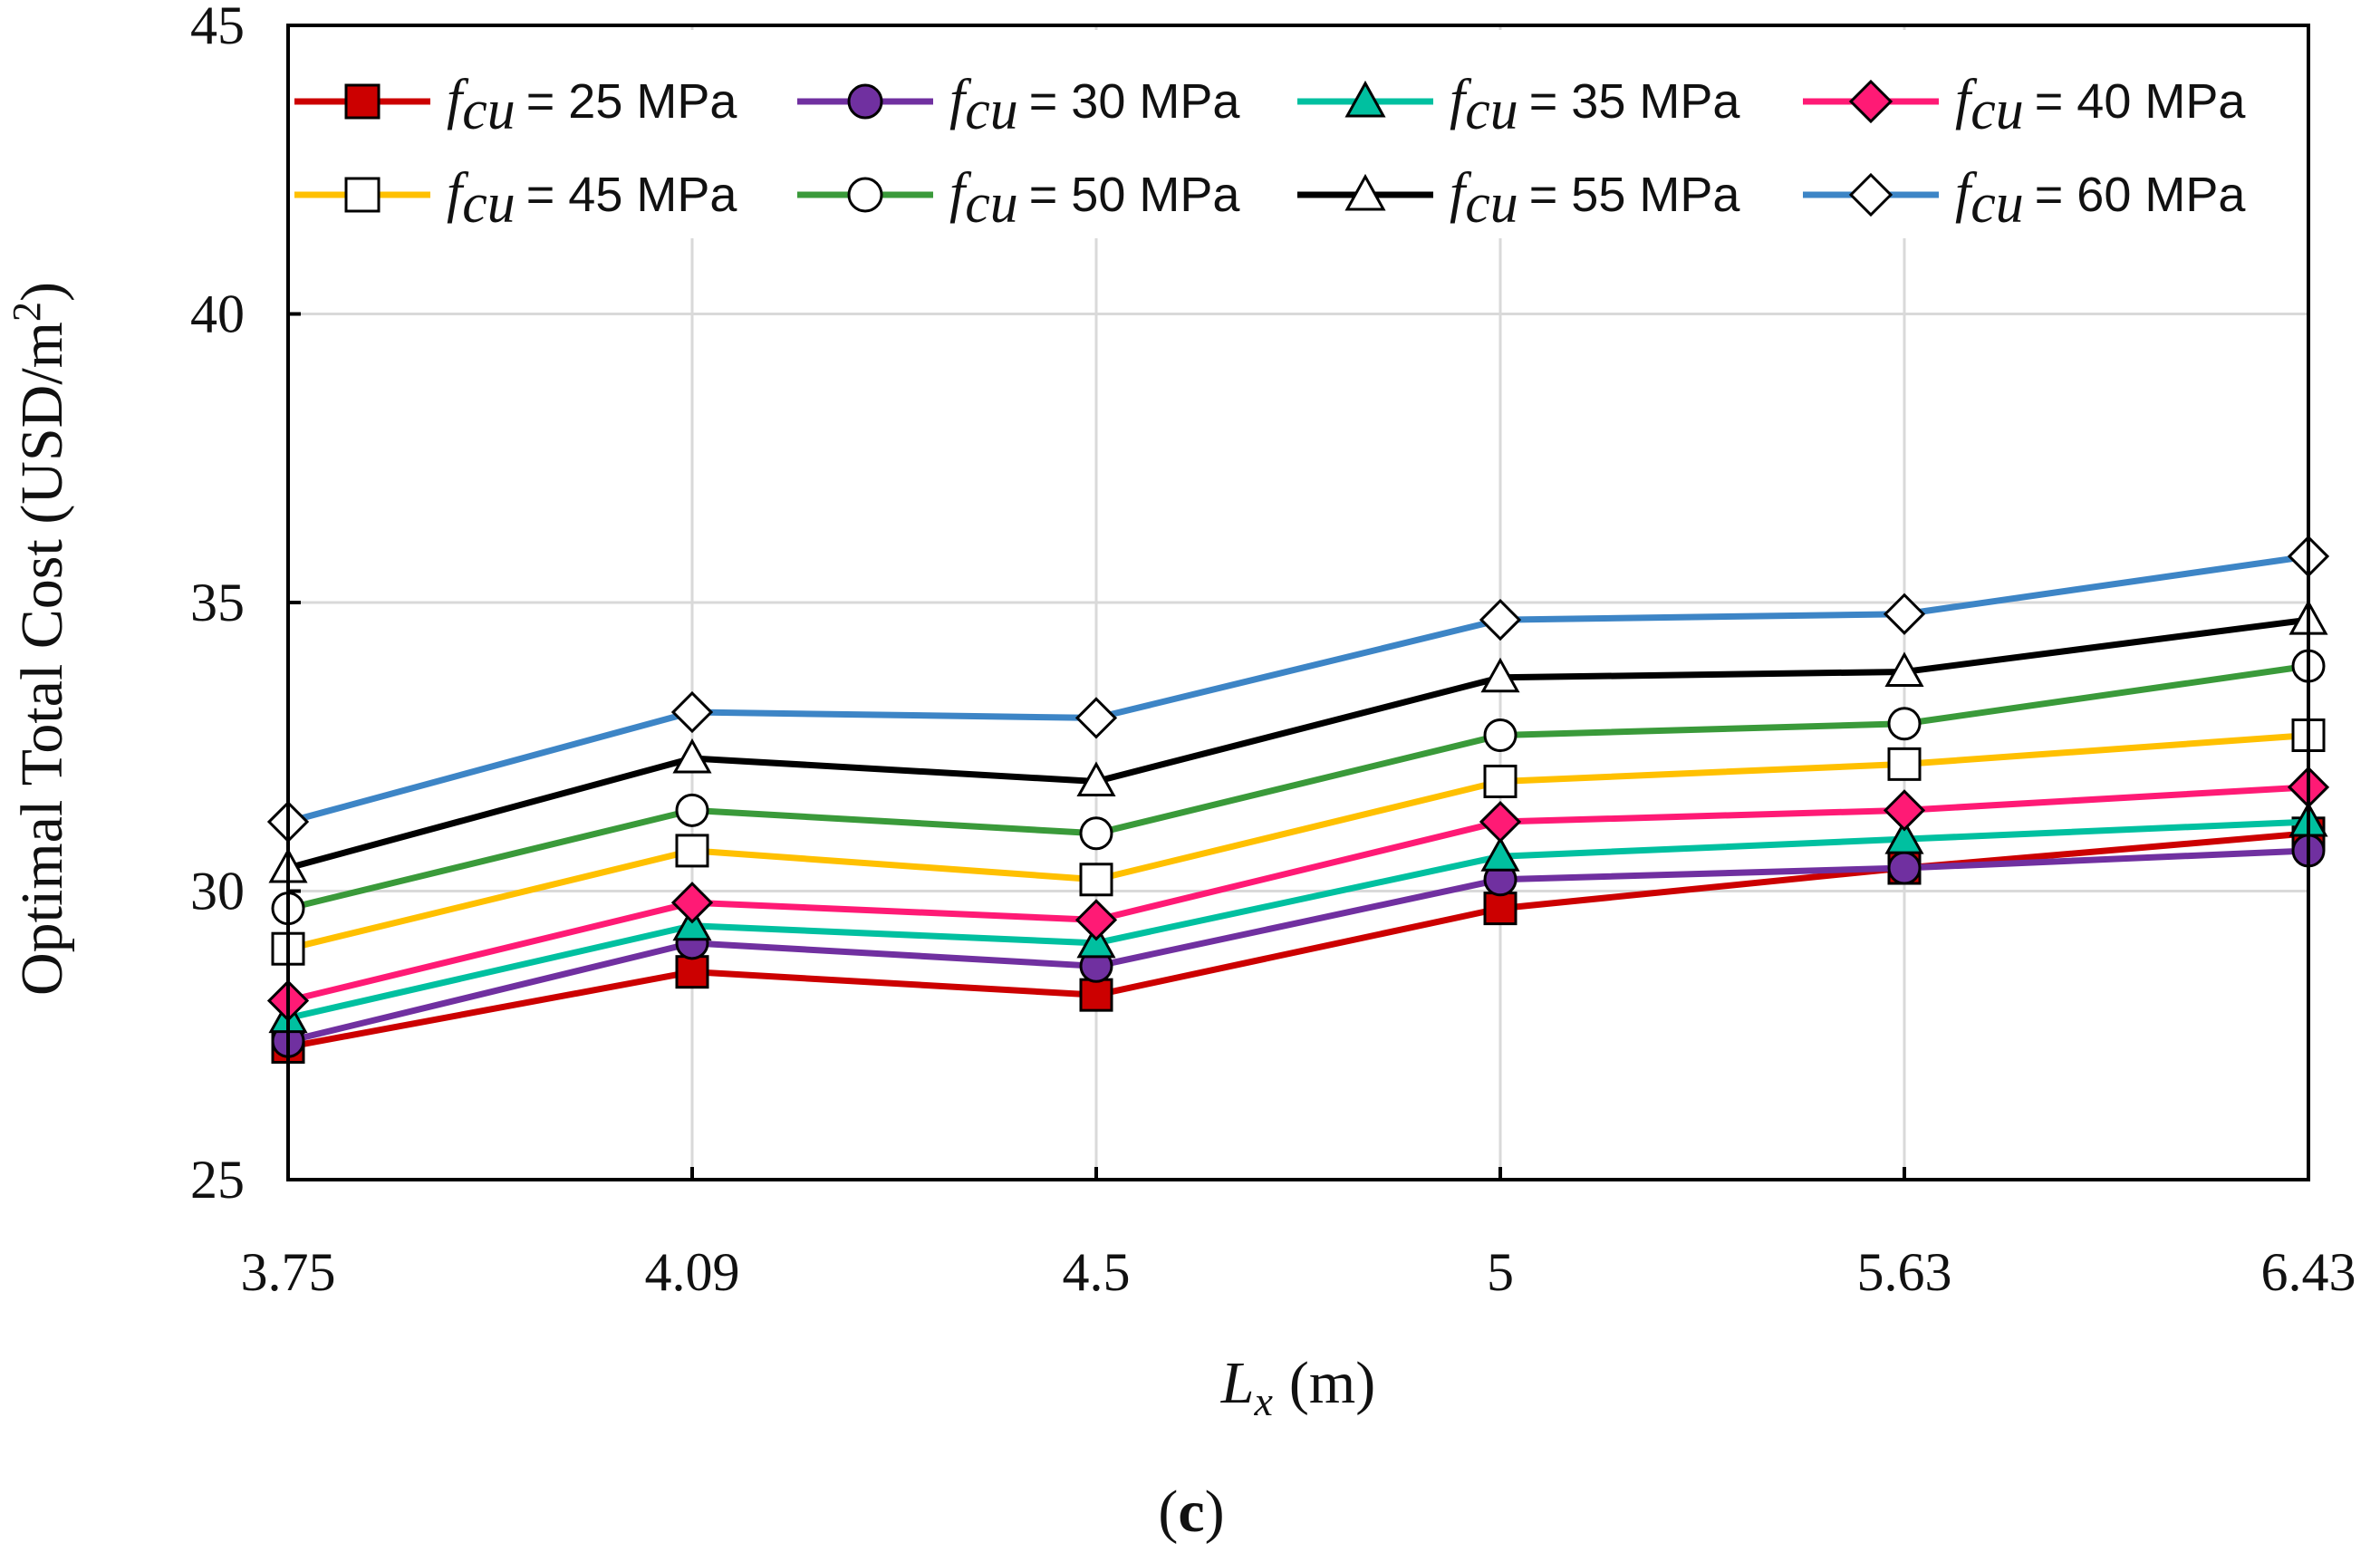 This screenshot has height=1562, width=2380. I want to click on series-40-mpa, so click(1298, 894).